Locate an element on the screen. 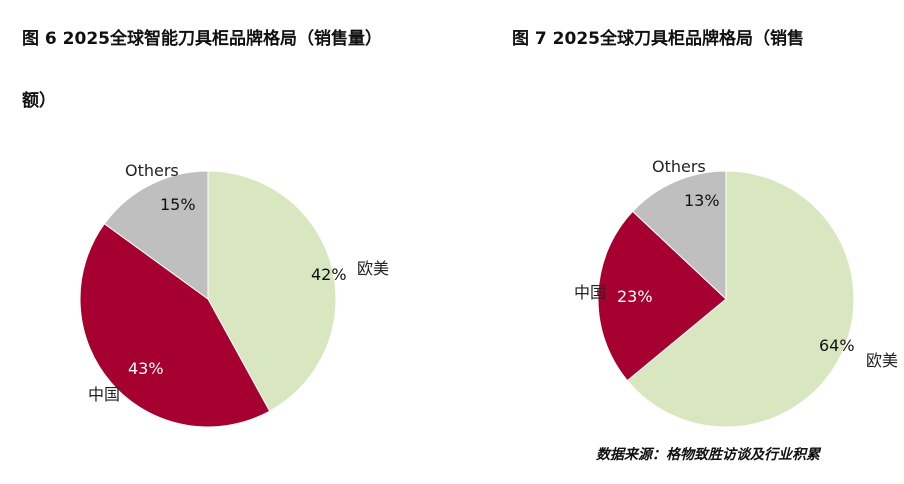 This screenshot has height=484, width=904. figure-6-title: 图 6 2025全球智能刀具柜品牌格局（销售量） is located at coordinates (202, 39).